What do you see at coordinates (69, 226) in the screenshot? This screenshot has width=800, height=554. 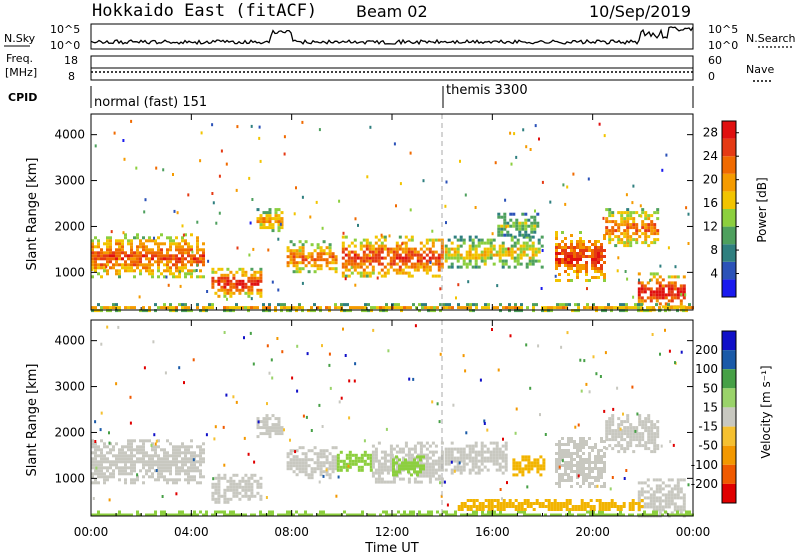 I see `y-tick-label: 2000` at bounding box center [69, 226].